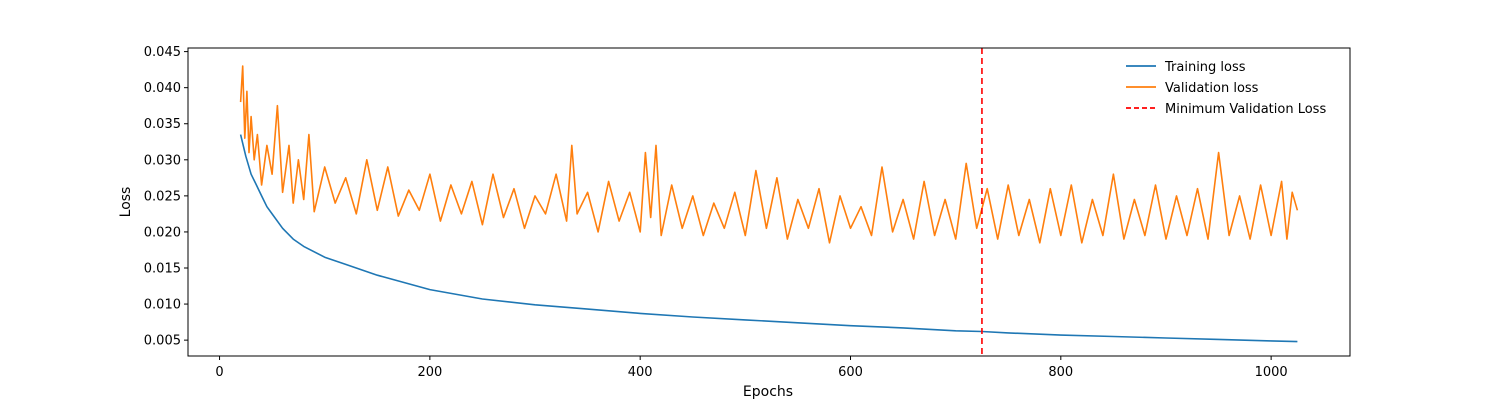 This screenshot has width=1500, height=400. I want to click on y-tick-label: 0.005, so click(162, 341).